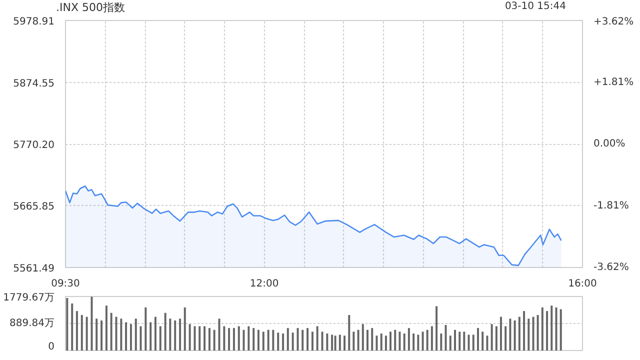 The image size is (640, 360). I want to click on y2-tick-label: +3.62%, so click(614, 22).